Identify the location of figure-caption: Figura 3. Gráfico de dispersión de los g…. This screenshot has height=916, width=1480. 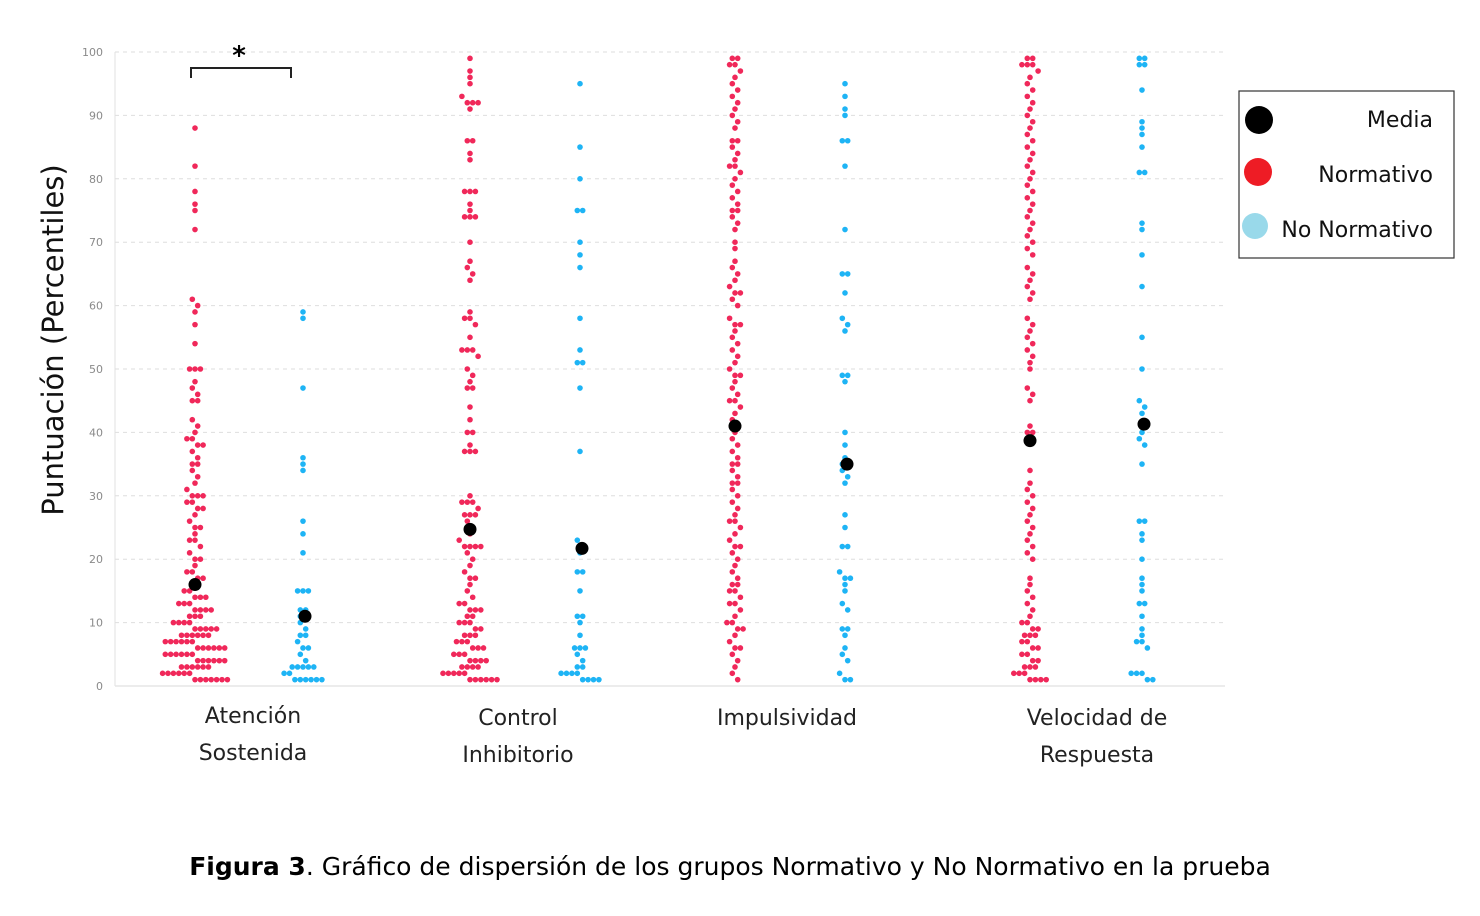
(730, 866).